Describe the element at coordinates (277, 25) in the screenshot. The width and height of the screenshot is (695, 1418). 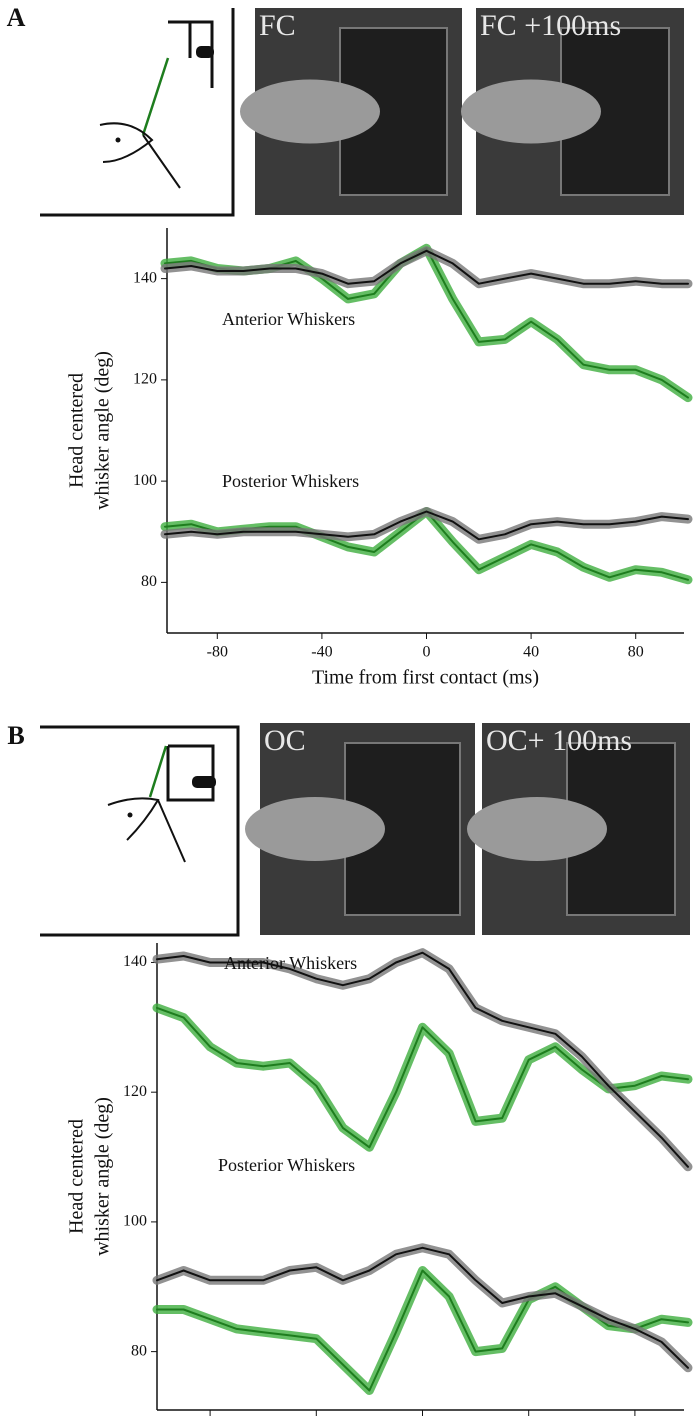
I see `photo-label: FC` at that location.